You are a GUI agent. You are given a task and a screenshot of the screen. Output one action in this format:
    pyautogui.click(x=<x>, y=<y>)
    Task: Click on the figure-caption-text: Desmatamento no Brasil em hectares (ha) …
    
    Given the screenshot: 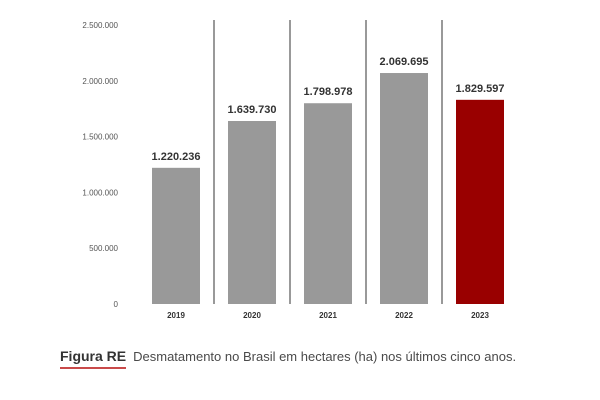 What is the action you would take?
    pyautogui.click(x=325, y=356)
    